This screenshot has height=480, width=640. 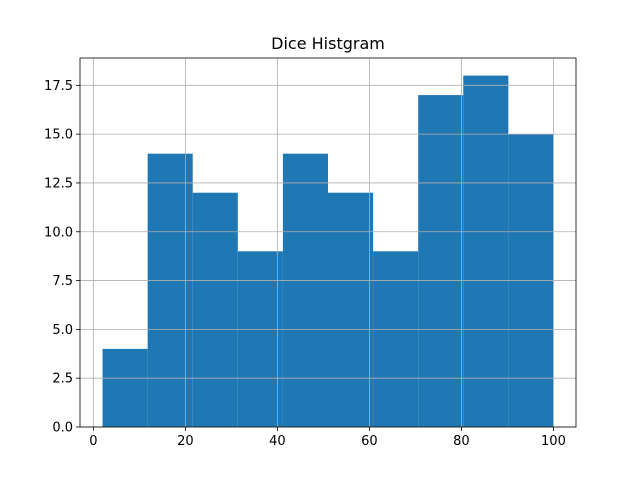 I want to click on y-tick-label: 0.0, so click(x=62, y=428).